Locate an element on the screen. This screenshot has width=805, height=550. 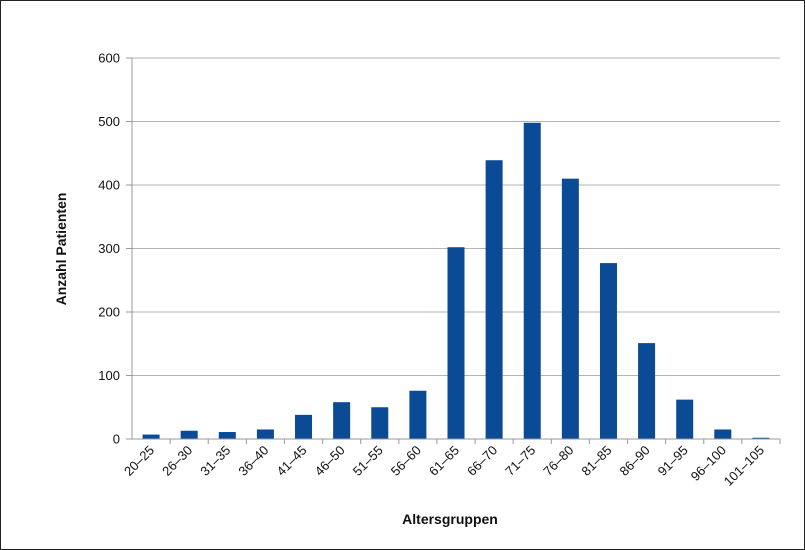
x-tick-label: 91–95 is located at coordinates (673, 461).